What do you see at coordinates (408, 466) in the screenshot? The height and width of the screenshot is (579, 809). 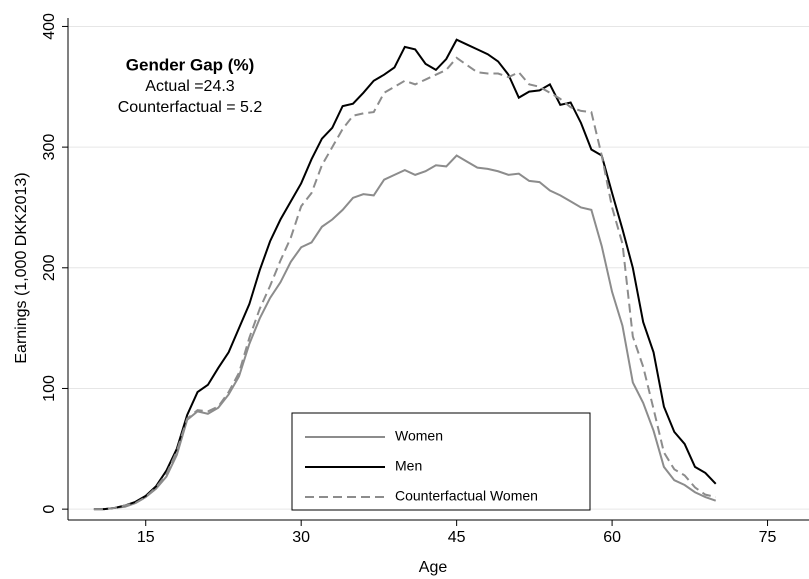 I see `legend-label: Men` at bounding box center [408, 466].